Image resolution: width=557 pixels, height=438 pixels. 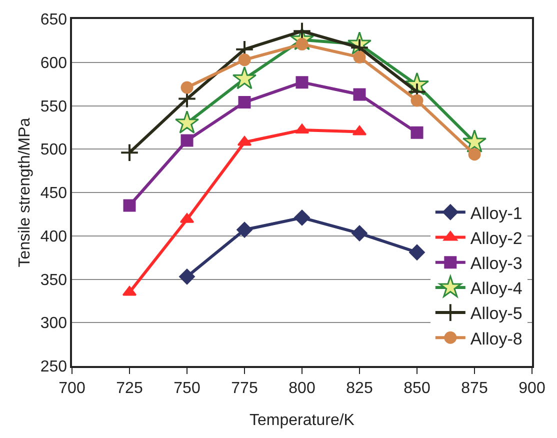 What do you see at coordinates (302, 421) in the screenshot?
I see `x-axis-title: Temperature/K` at bounding box center [302, 421].